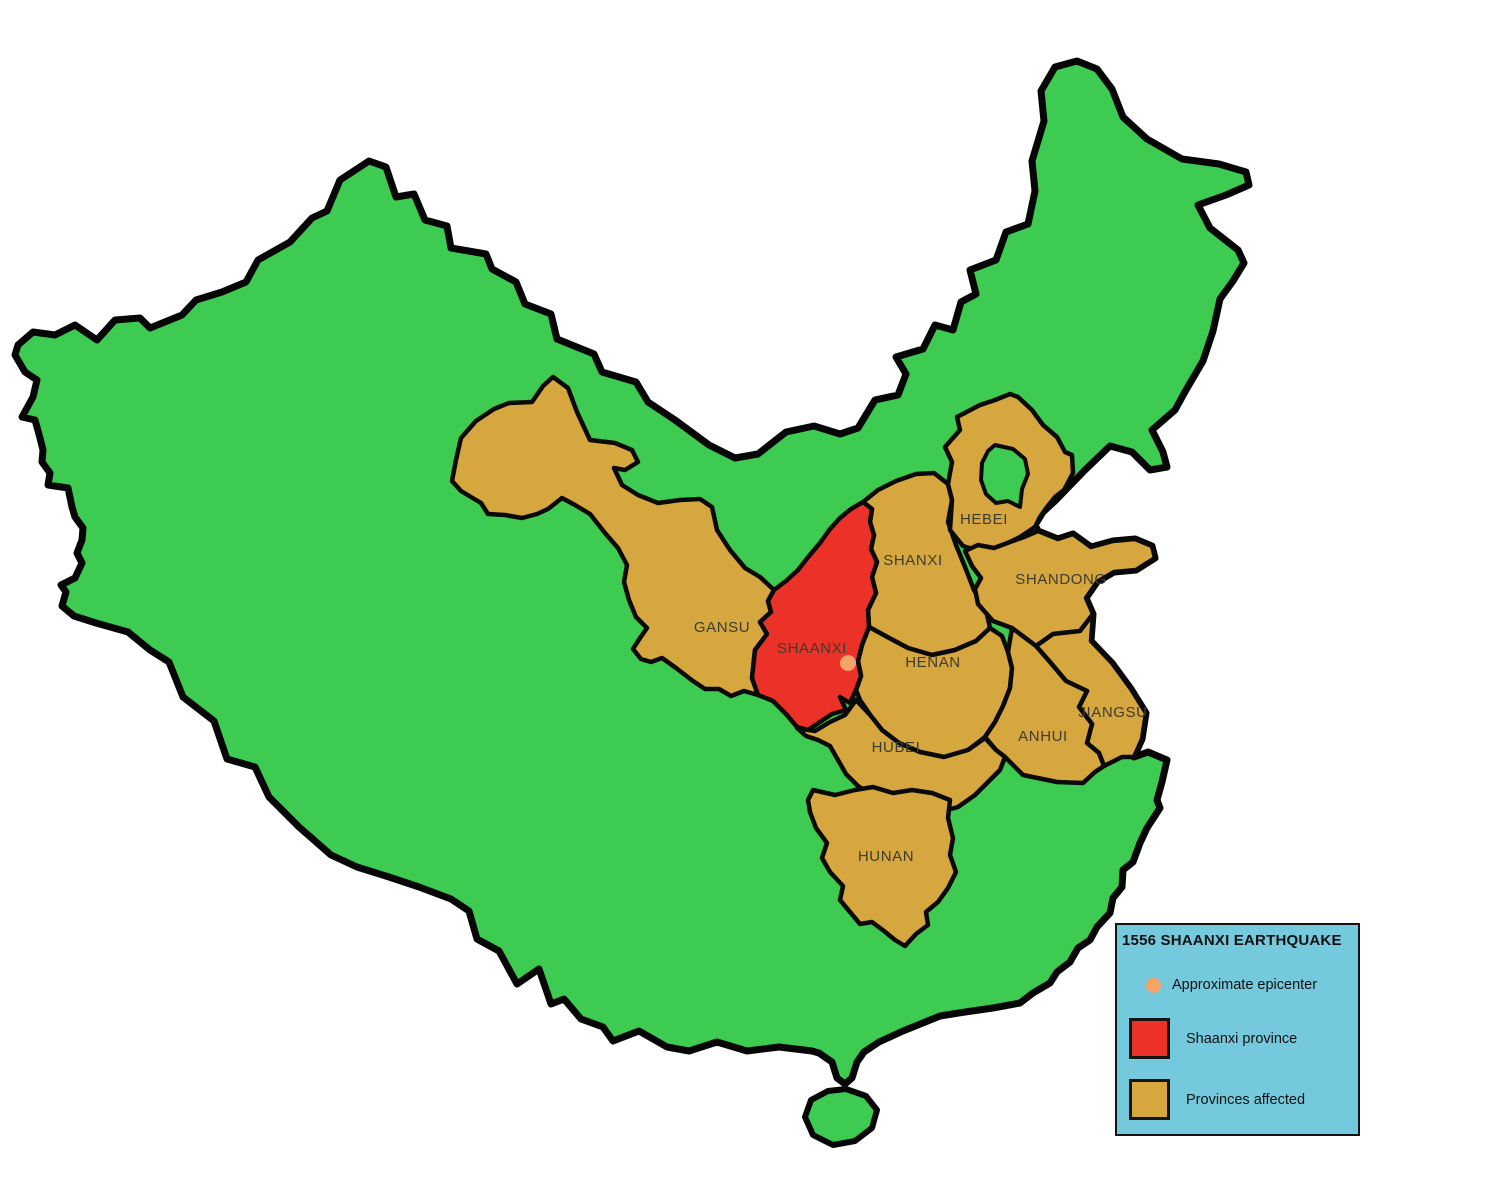 This screenshot has height=1187, width=1500. I want to click on label-hubei: HUBEI, so click(896, 747).